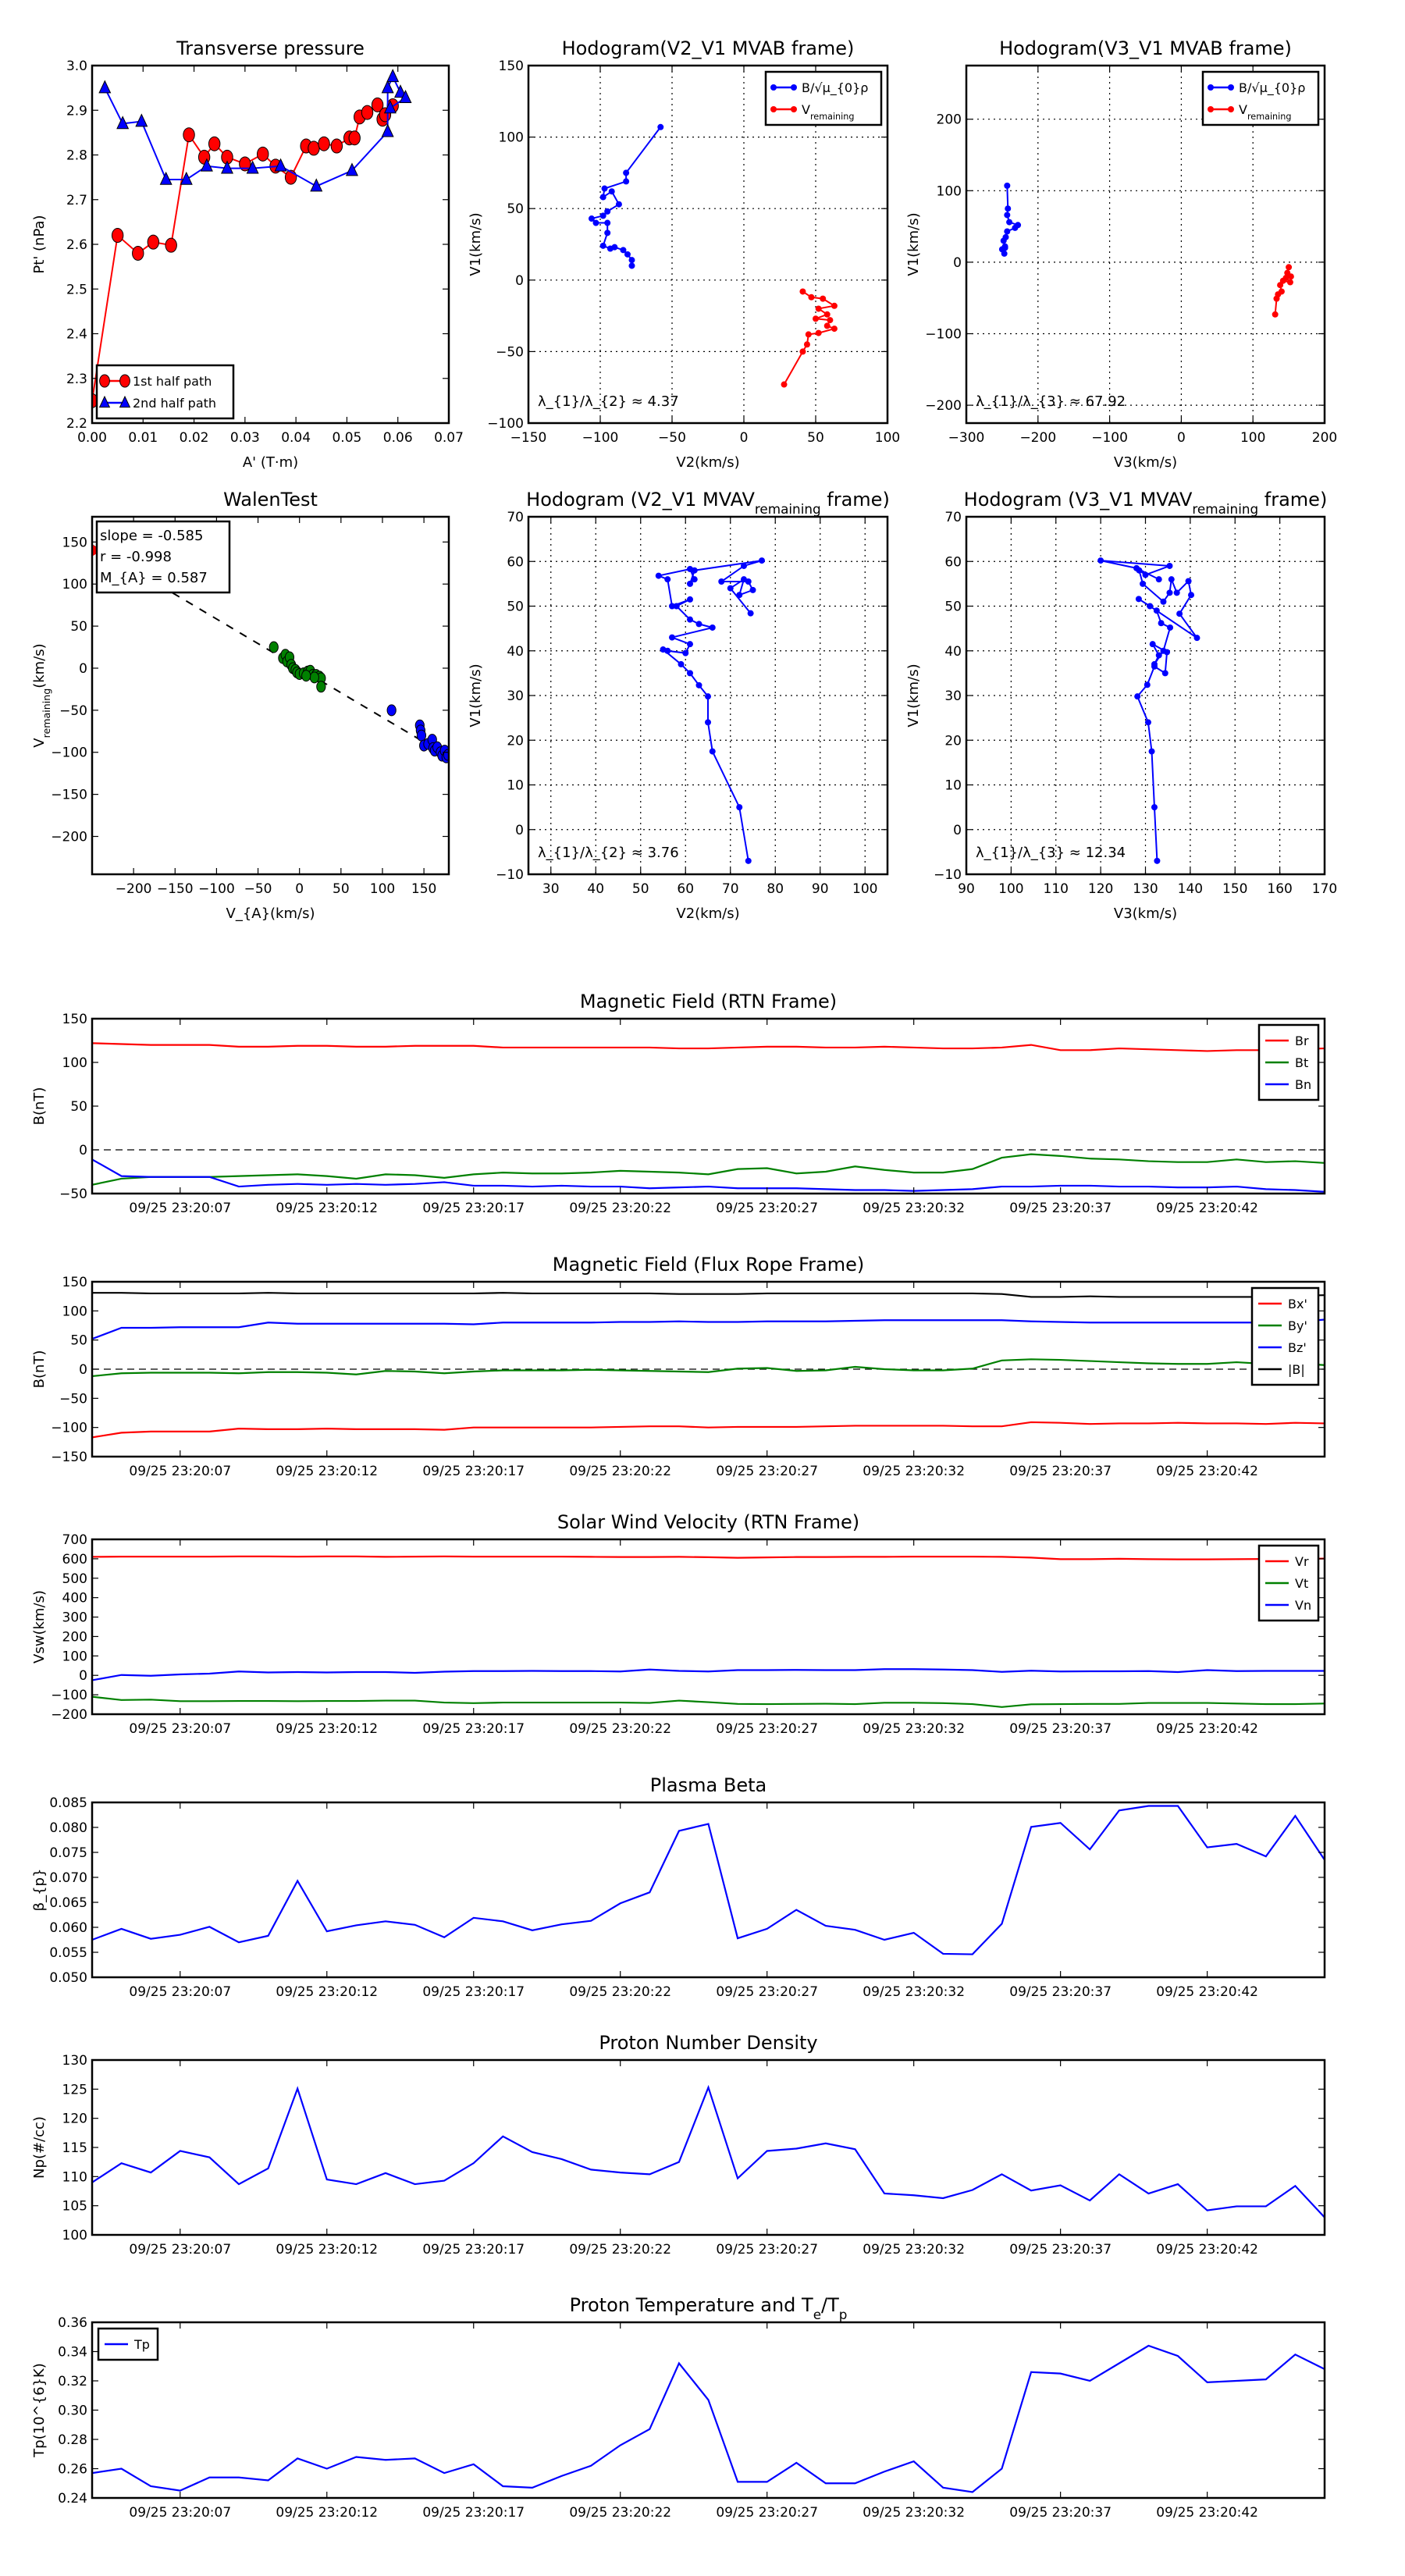 The height and width of the screenshot is (2576, 1405). I want to click on y-tick-label: 130, so click(74, 2061).